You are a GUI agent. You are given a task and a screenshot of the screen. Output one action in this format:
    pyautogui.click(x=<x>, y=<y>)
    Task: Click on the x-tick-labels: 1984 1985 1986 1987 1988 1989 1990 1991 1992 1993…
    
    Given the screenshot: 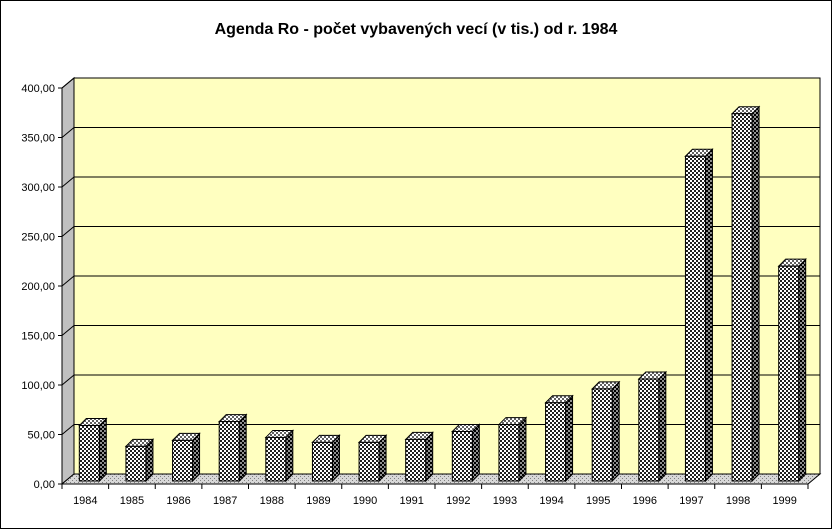 What is the action you would take?
    pyautogui.click(x=435, y=501)
    